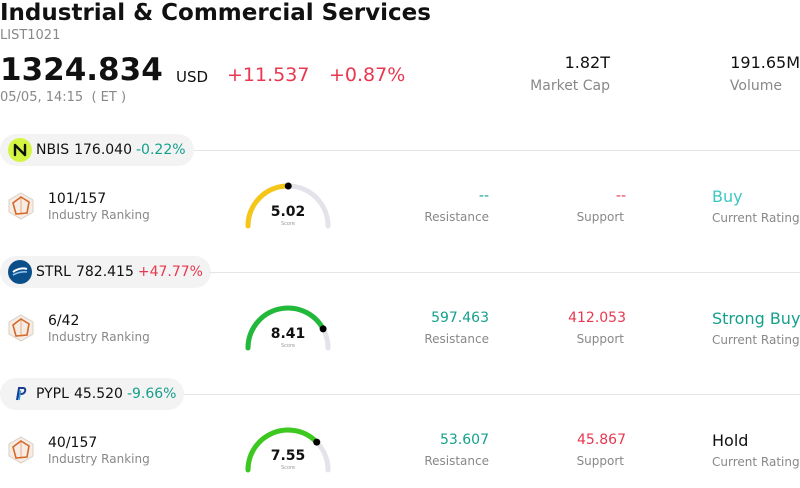 The height and width of the screenshot is (488, 800). I want to click on nbis-logo-icon, so click(20, 150).